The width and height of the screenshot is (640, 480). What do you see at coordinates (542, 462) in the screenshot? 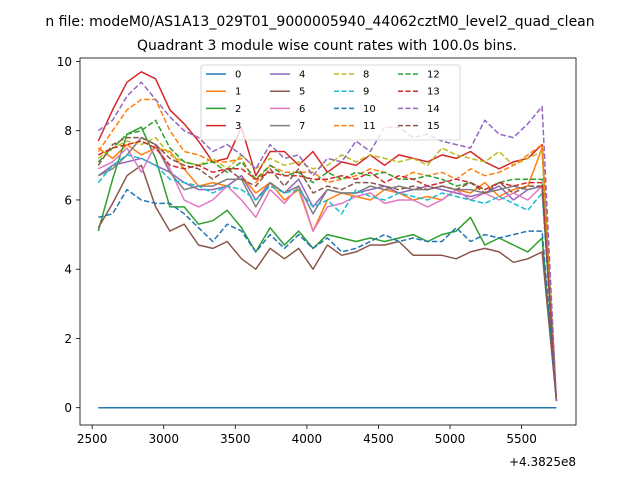
I see `x-offset-label: +4.3825e8` at bounding box center [542, 462].